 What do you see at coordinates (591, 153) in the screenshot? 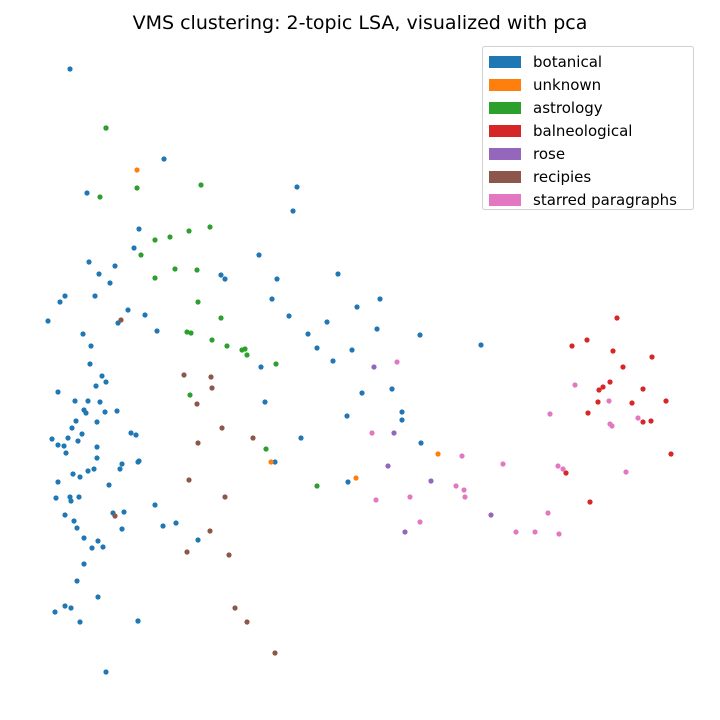
I see `legend-item: rose` at bounding box center [591, 153].